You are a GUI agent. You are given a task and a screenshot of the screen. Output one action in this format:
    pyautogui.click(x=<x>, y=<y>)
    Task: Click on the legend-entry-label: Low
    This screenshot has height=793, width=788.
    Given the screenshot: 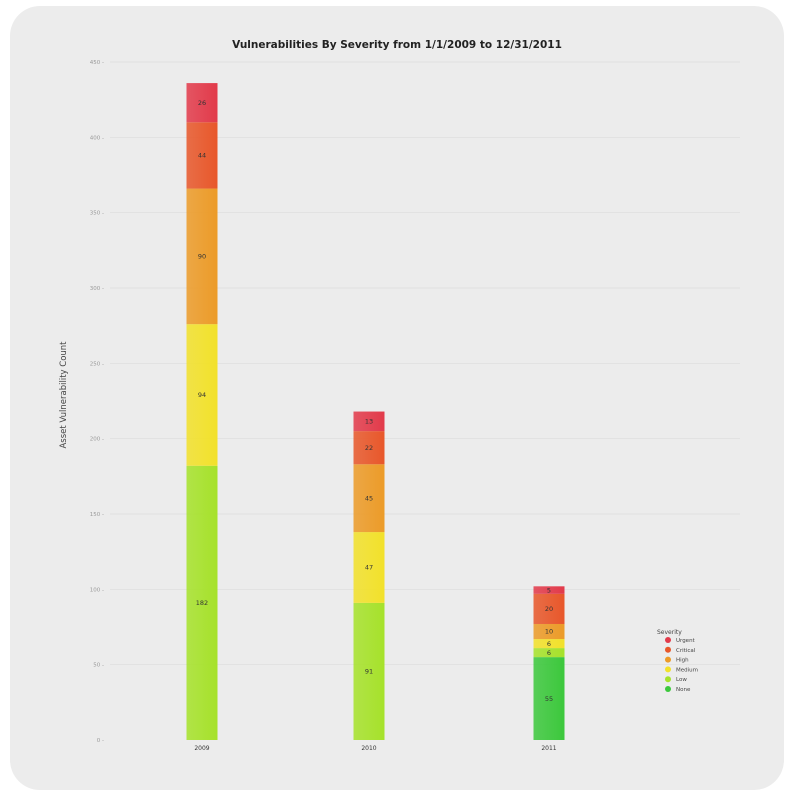 What is the action you would take?
    pyautogui.click(x=681, y=680)
    